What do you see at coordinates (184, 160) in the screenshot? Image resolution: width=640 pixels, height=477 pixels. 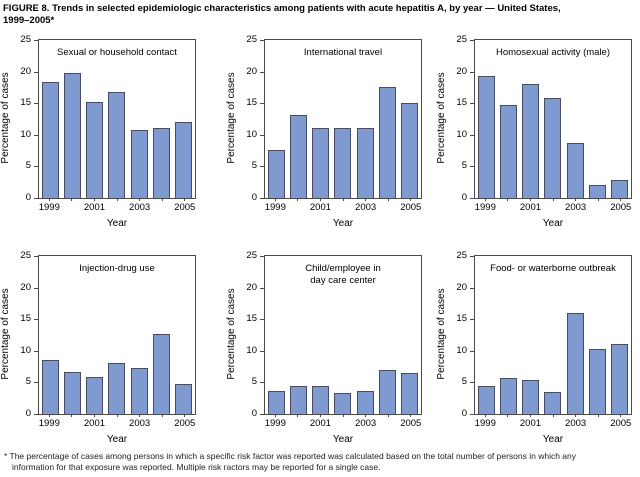 I see `bar-2005` at bounding box center [184, 160].